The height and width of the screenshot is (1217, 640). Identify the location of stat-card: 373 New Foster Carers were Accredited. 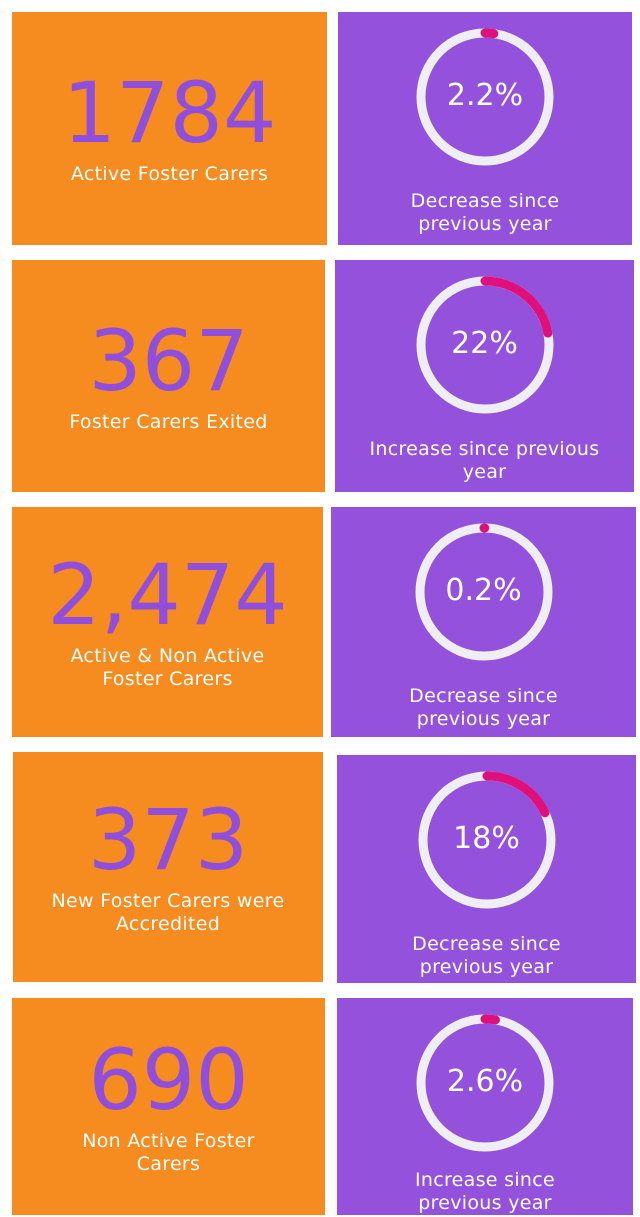
(168, 867).